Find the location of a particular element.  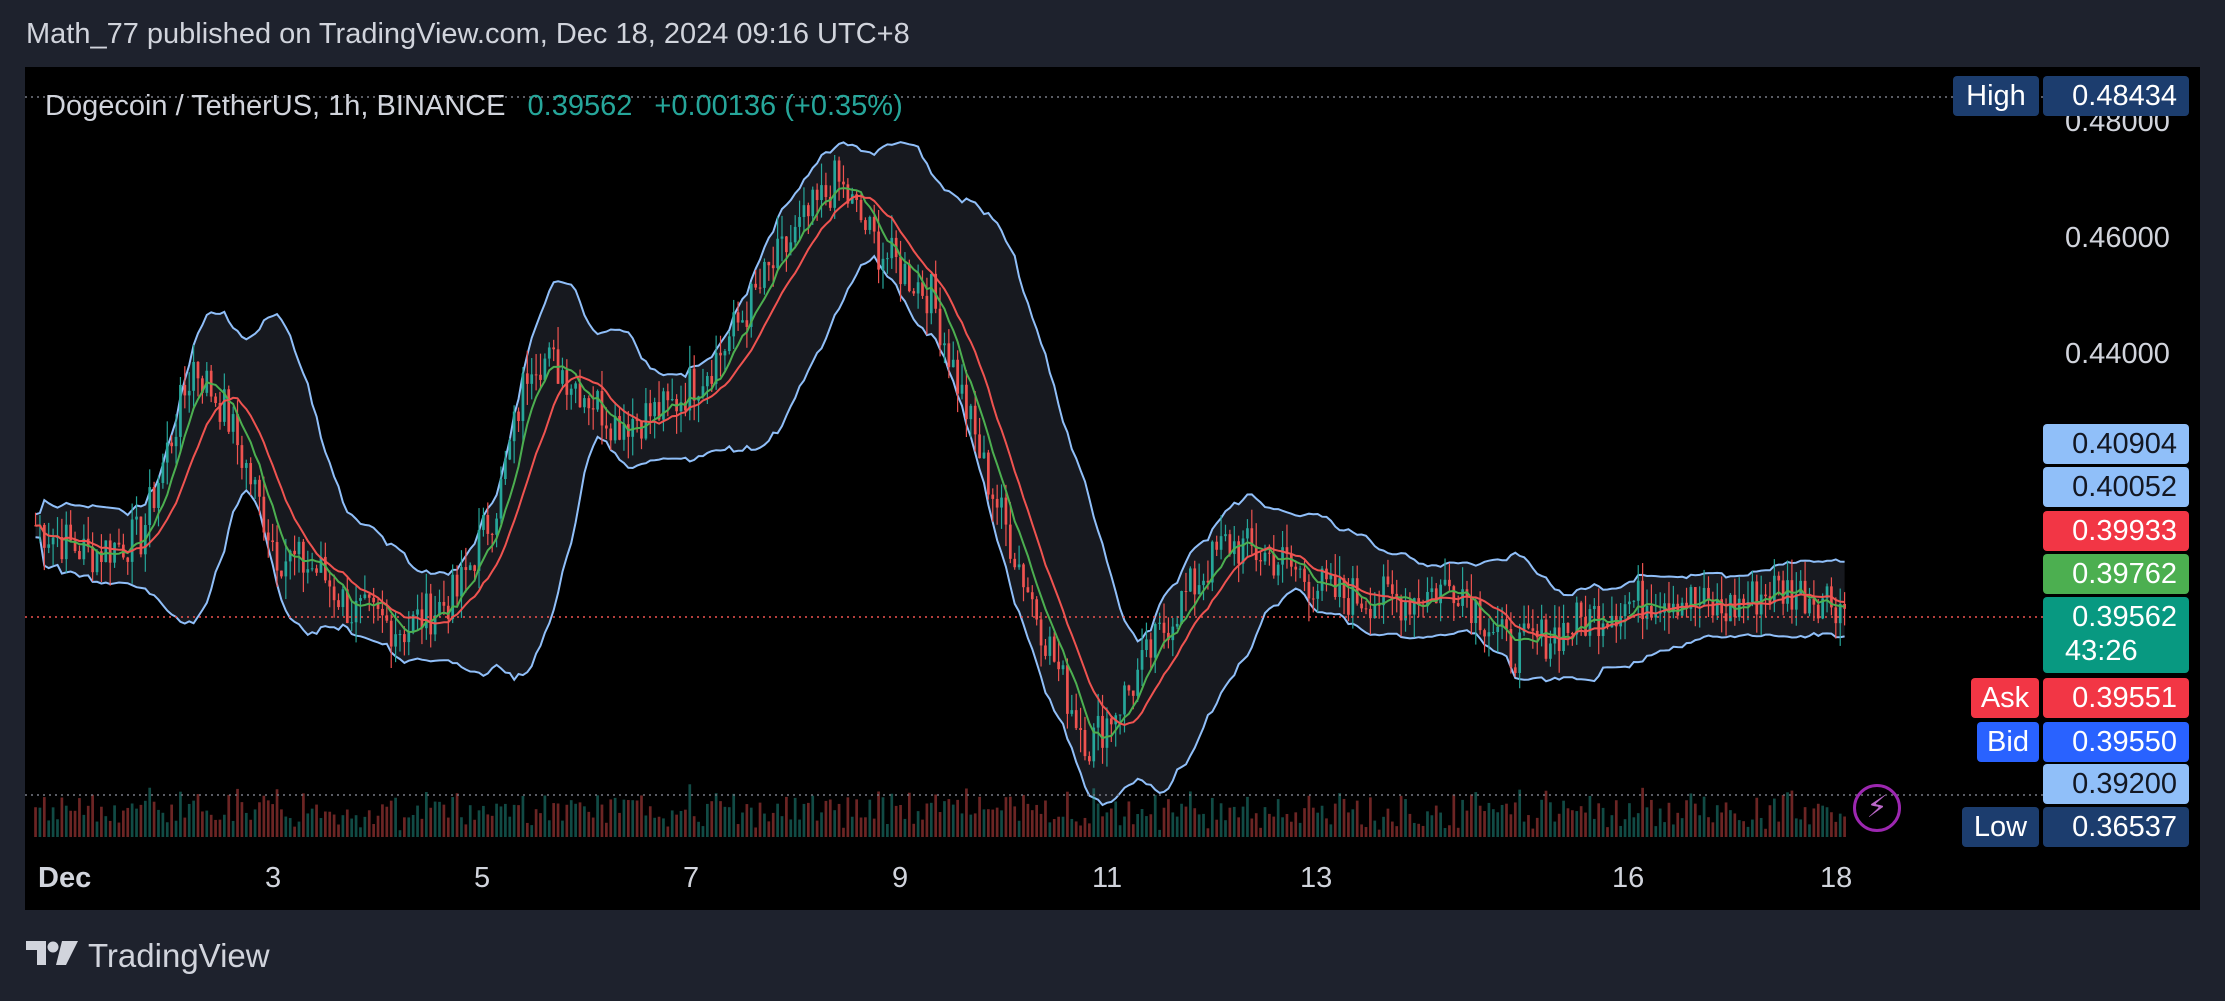

band-basis-tag: 0.40052 is located at coordinates (2116, 487).